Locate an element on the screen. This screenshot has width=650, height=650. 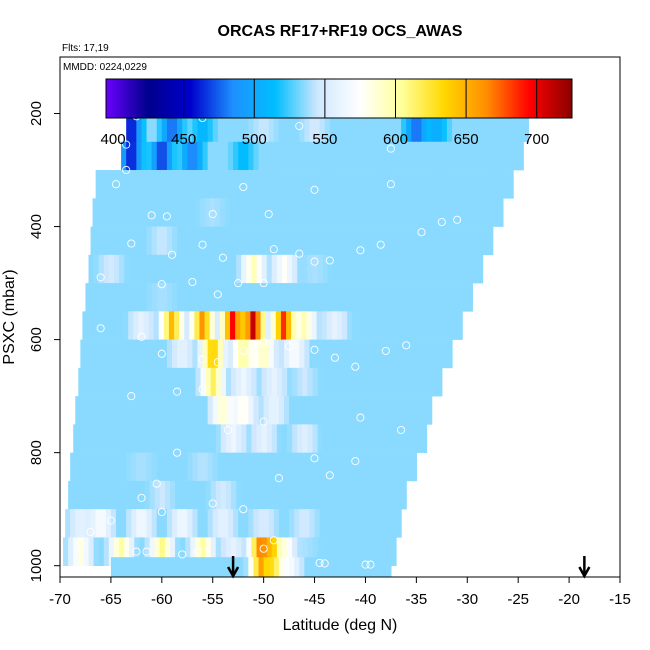
colorbar-tick-label: 450 is located at coordinates (183, 139).